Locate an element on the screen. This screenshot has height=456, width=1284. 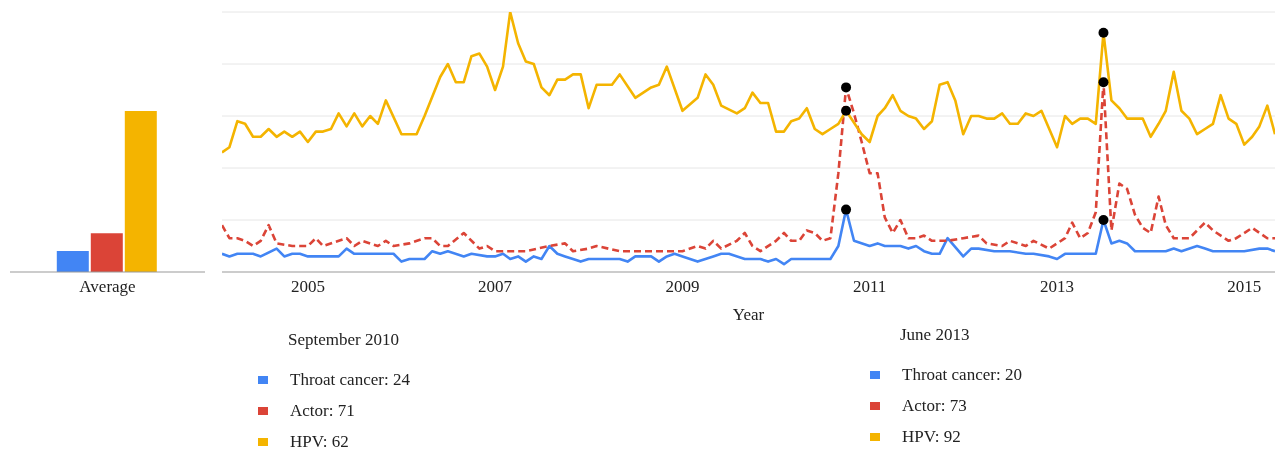
text: June 2013 is located at coordinates (935, 335).